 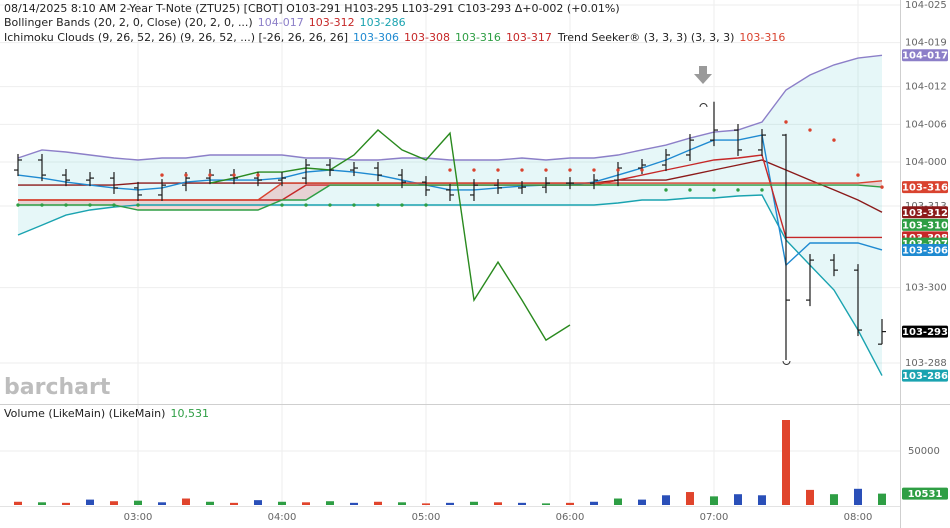 I want to click on y-tick-label: 104-000, so click(x=926, y=162).